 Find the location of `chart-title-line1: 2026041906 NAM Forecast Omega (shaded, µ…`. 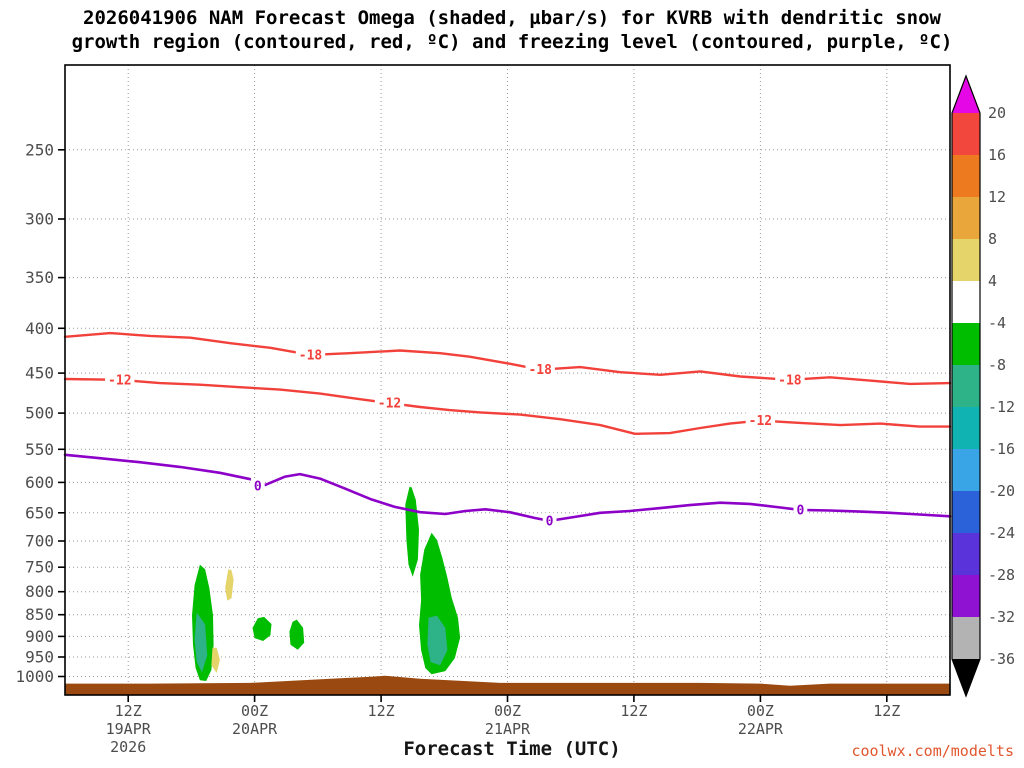

chart-title-line1: 2026041906 NAM Forecast Omega (shaded, µ… is located at coordinates (512, 18).